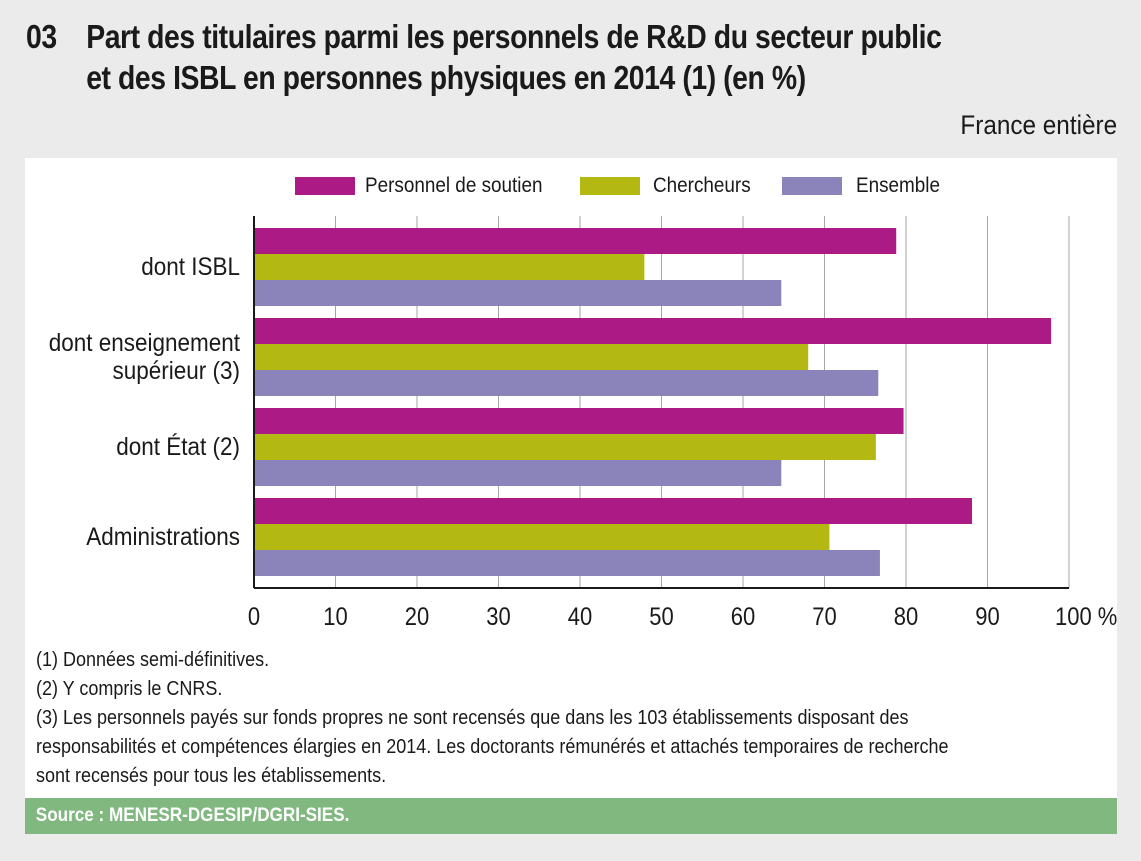 The width and height of the screenshot is (1141, 861). Describe the element at coordinates (153, 660) in the screenshot. I see `footnote-1: (1) Données semi-définitives.` at that location.